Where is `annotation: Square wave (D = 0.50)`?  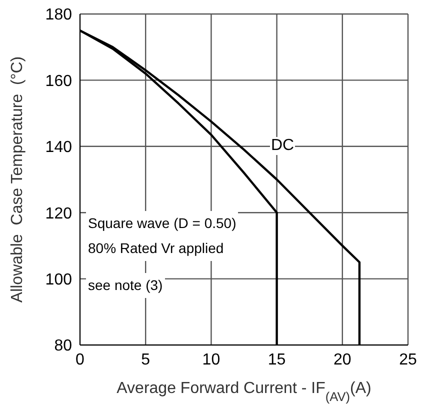
annotation: Square wave (D = 0.50) is located at coordinates (162, 223).